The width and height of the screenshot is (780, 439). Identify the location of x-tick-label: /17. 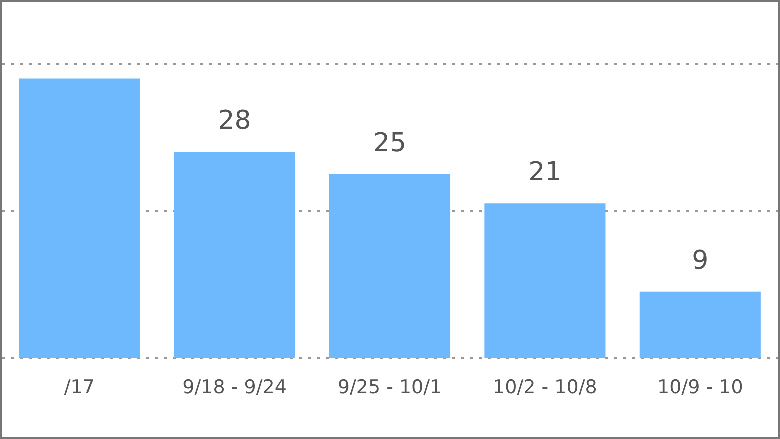
(79, 387).